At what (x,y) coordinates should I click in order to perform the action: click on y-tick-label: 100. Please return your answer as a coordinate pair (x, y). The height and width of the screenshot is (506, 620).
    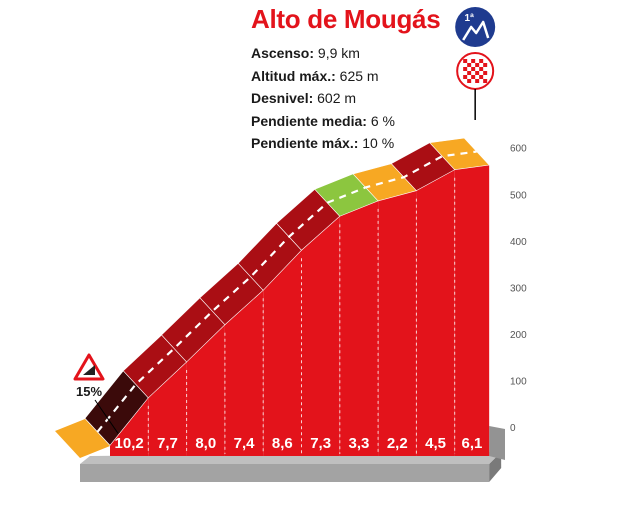
    Looking at the image, I should click on (518, 381).